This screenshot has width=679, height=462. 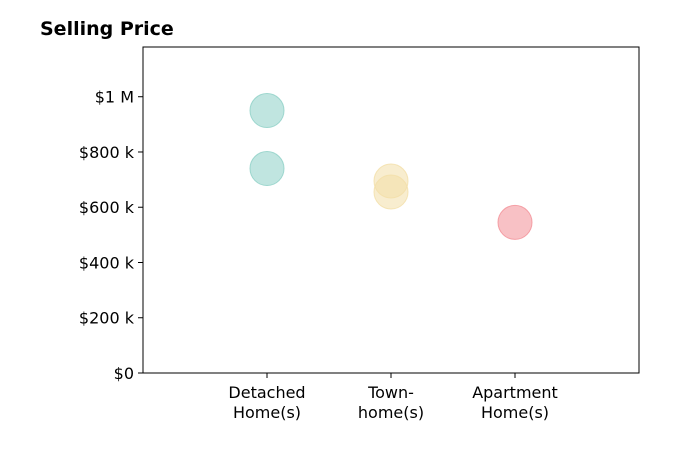 What do you see at coordinates (111, 235) in the screenshot?
I see `y-axis: $0 $200 k $400 k $600 k $800 k $1 M` at bounding box center [111, 235].